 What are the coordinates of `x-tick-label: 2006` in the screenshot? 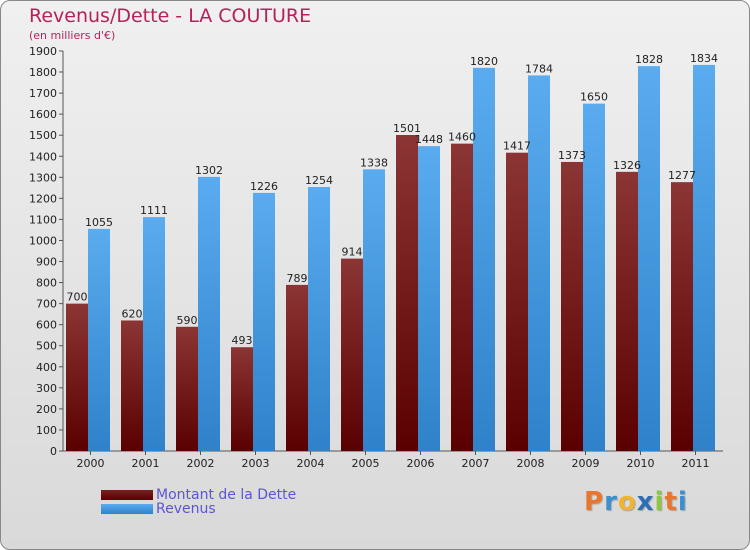 It's located at (421, 463).